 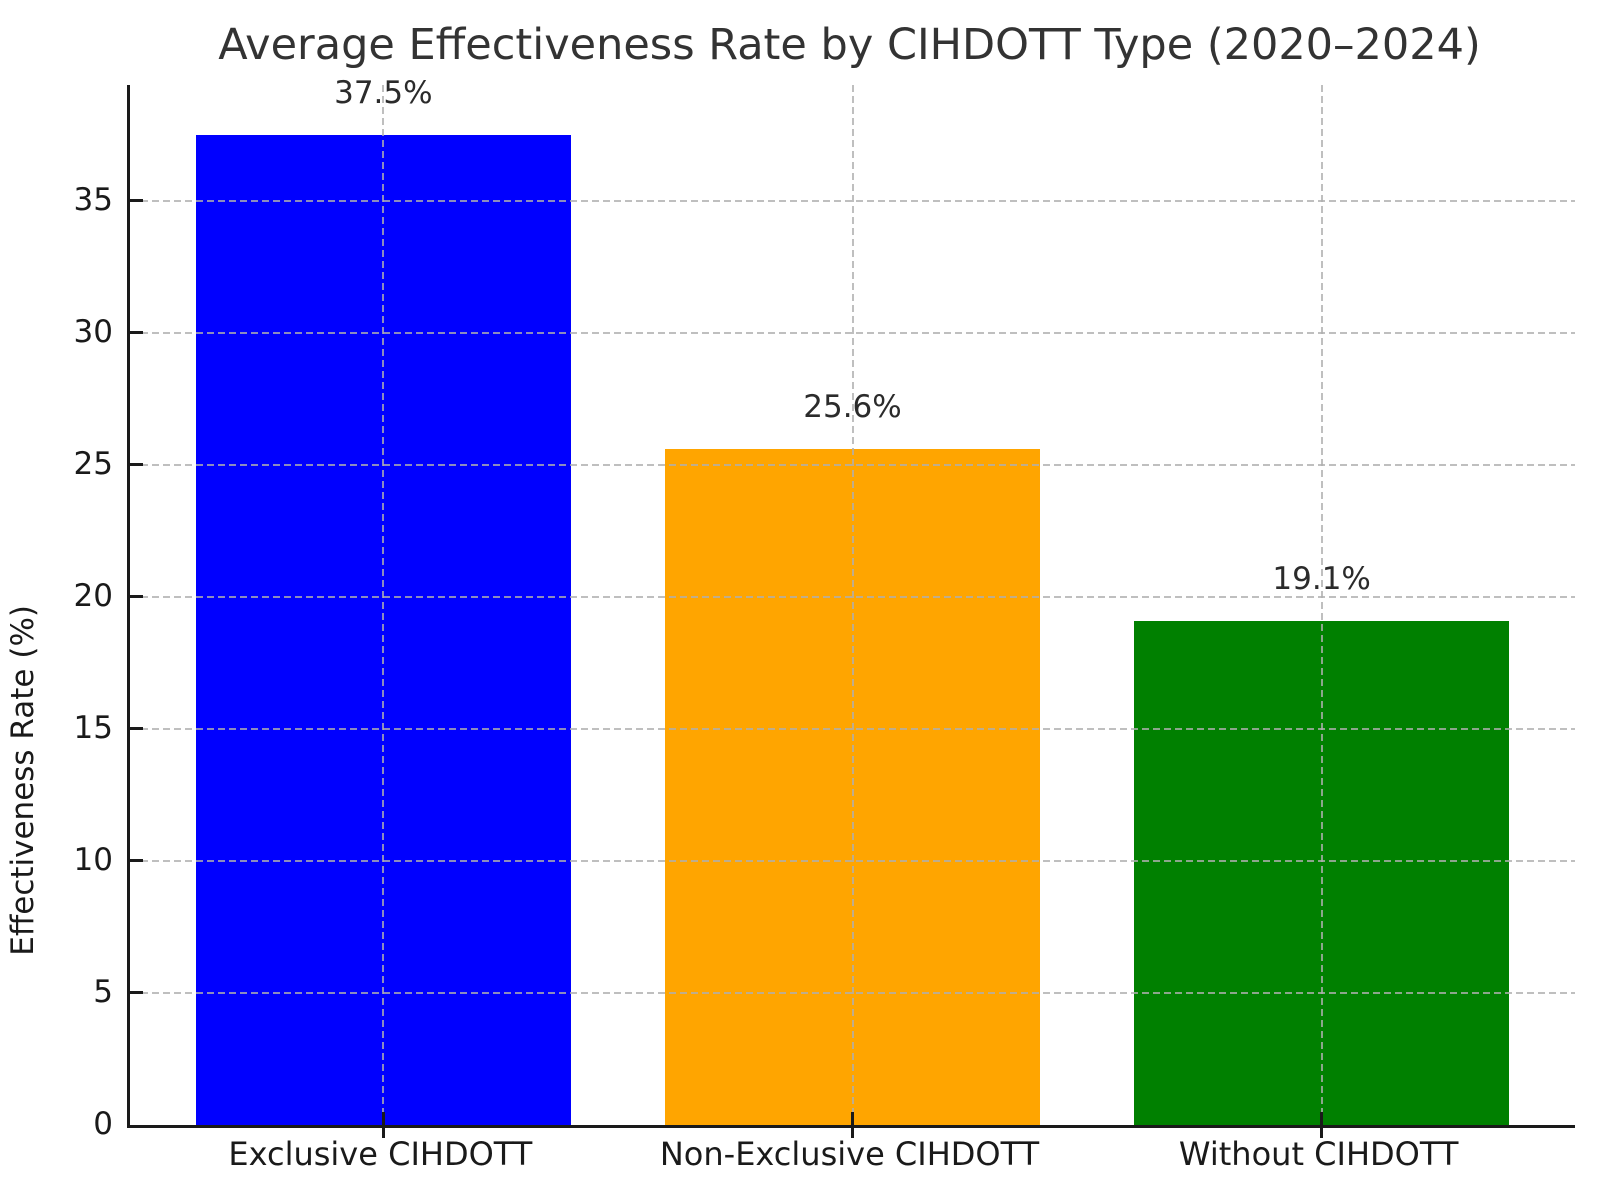 I want to click on y-tick-label: 25, so click(x=93, y=463).